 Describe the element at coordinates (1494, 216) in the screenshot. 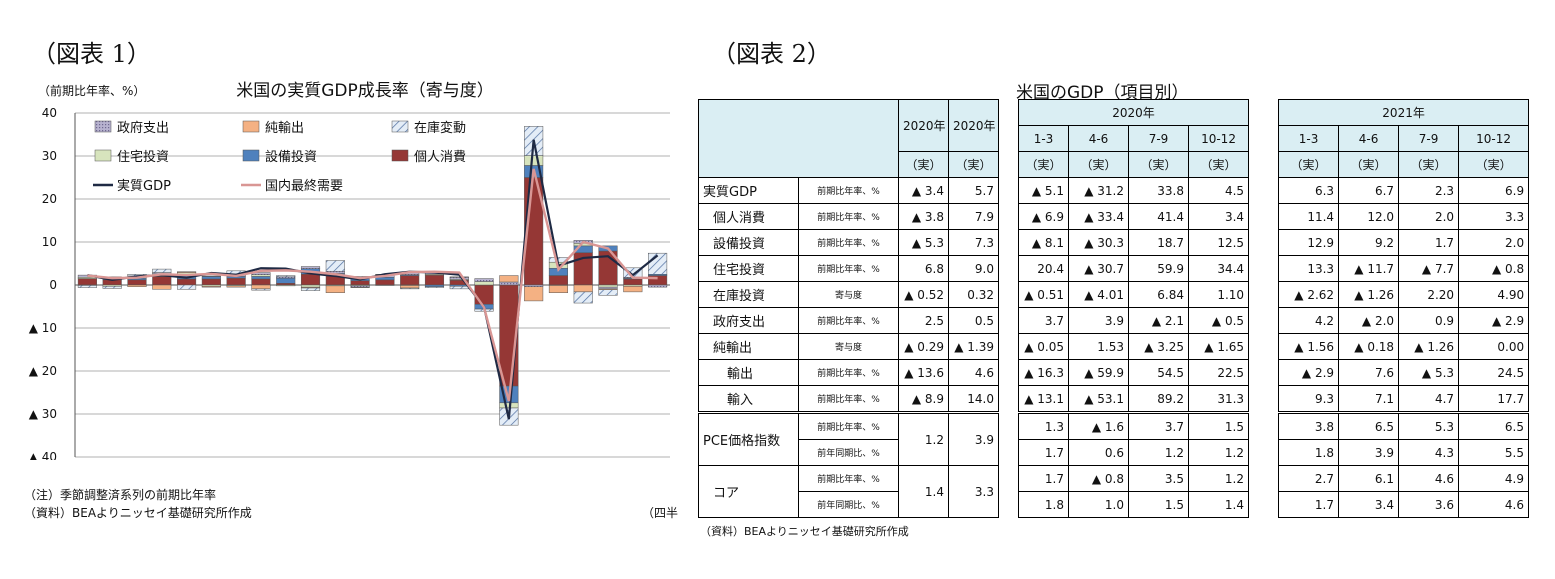

I see `table-cell: 3.3` at that location.